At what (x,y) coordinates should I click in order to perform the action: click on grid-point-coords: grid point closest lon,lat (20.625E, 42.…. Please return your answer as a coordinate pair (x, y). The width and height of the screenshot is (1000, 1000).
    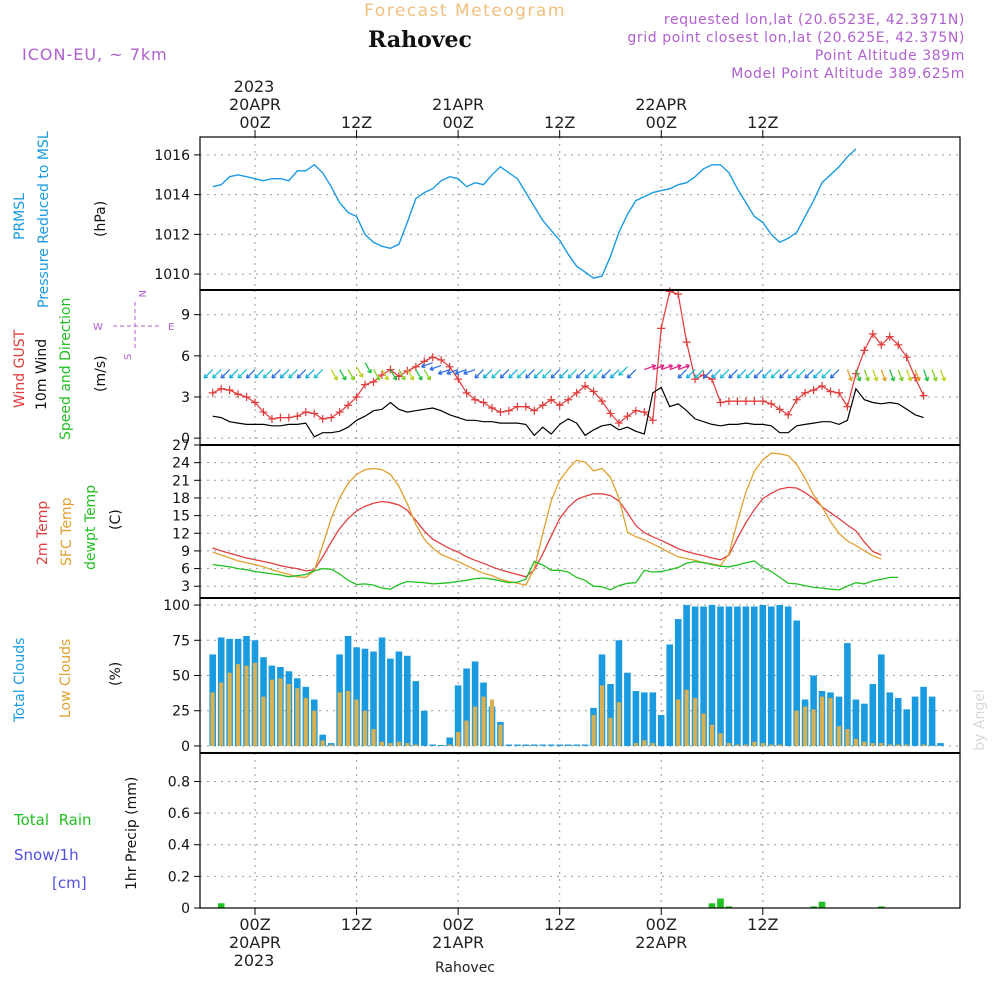
    Looking at the image, I should click on (796, 38).